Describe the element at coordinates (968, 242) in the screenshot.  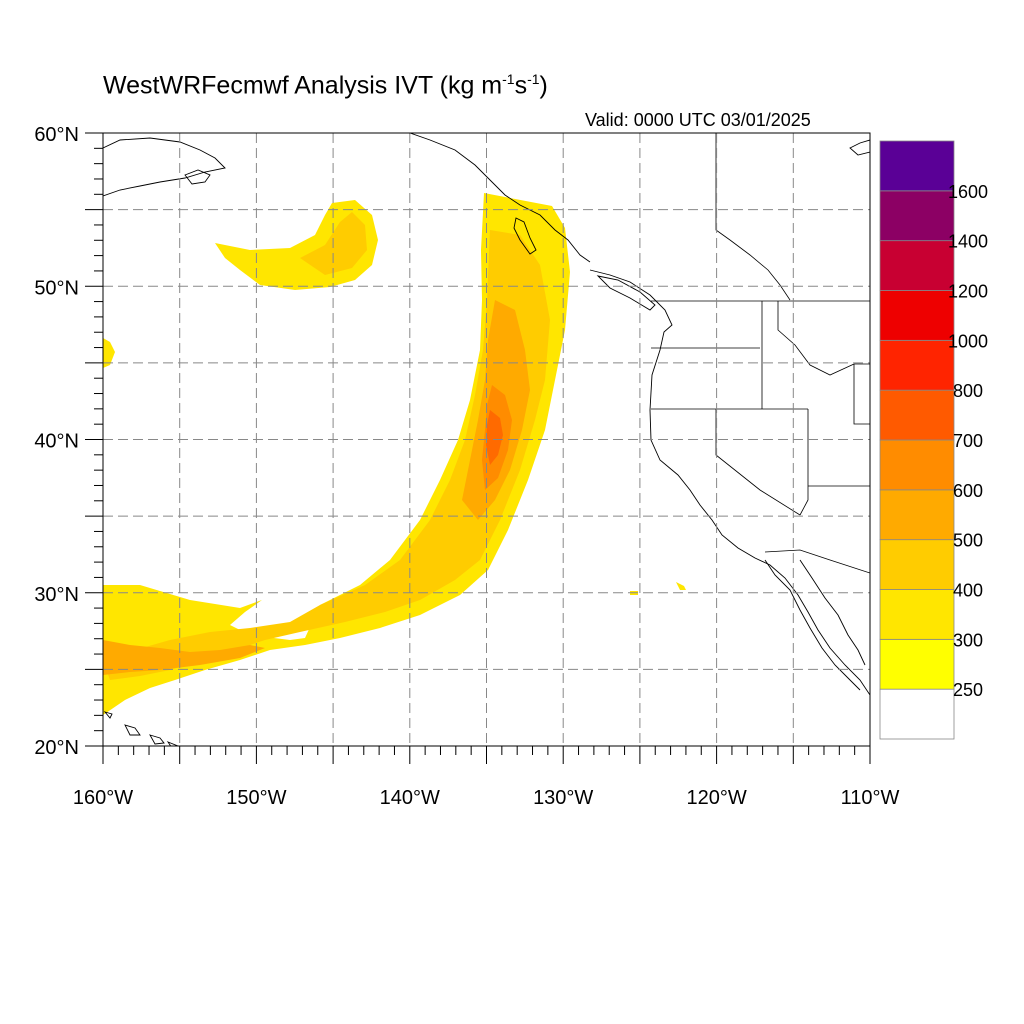
I see `colorbar-label: 1400` at that location.